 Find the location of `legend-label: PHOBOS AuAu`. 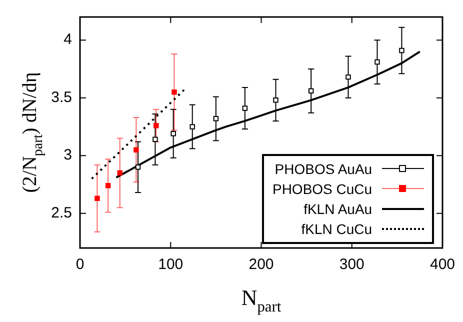

legend-label: PHOBOS AuAu is located at coordinates (323, 169).